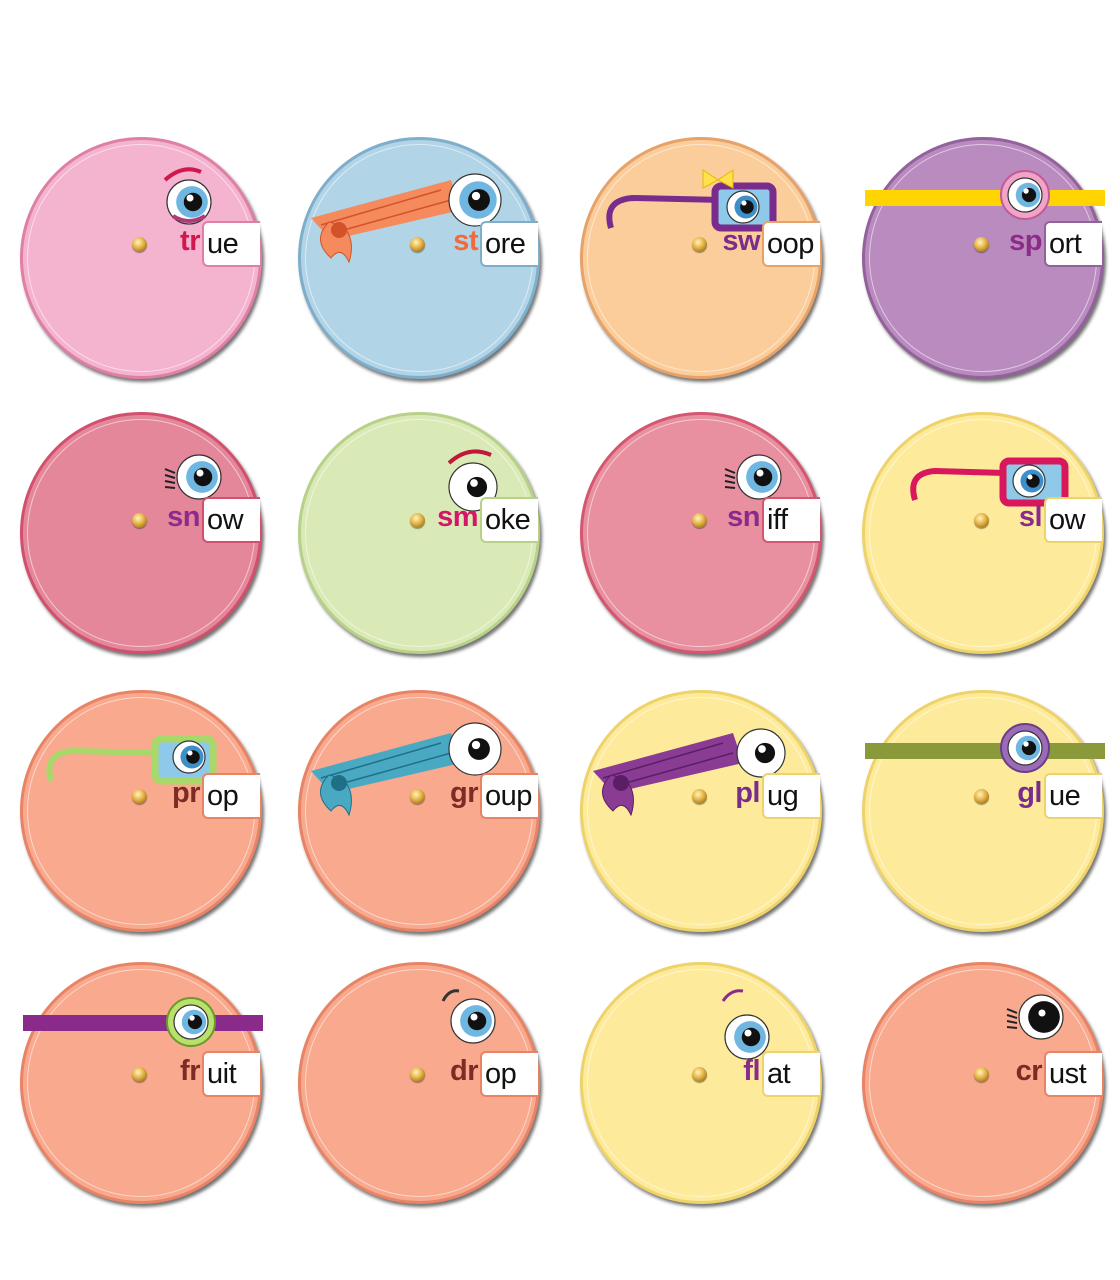 The height and width of the screenshot is (1280, 1120). I want to click on word-wheel-fruit, so click(141, 1083).